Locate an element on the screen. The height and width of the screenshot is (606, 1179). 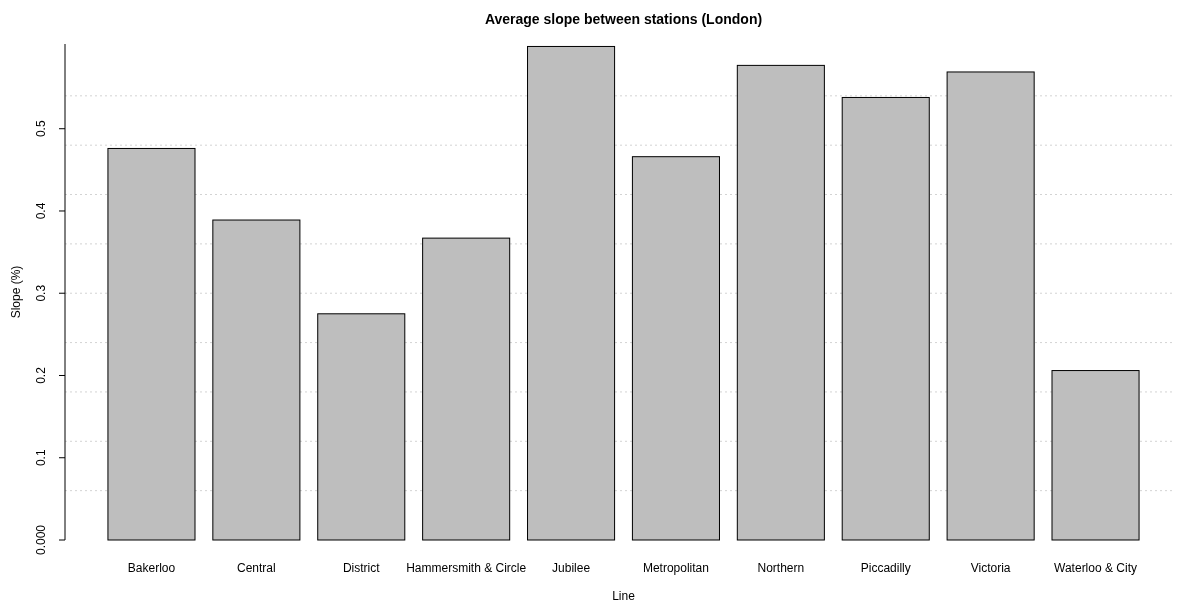
y-tick-label: 0.4 is located at coordinates (41, 211).